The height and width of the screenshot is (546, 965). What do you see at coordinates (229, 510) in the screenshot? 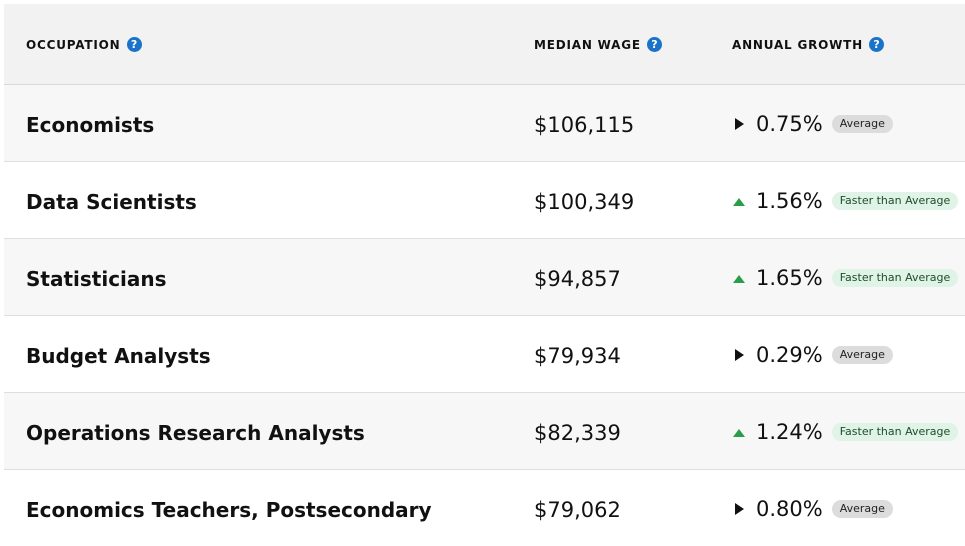
I see `occupation-name: Economics Teachers, Postsecondary` at bounding box center [229, 510].